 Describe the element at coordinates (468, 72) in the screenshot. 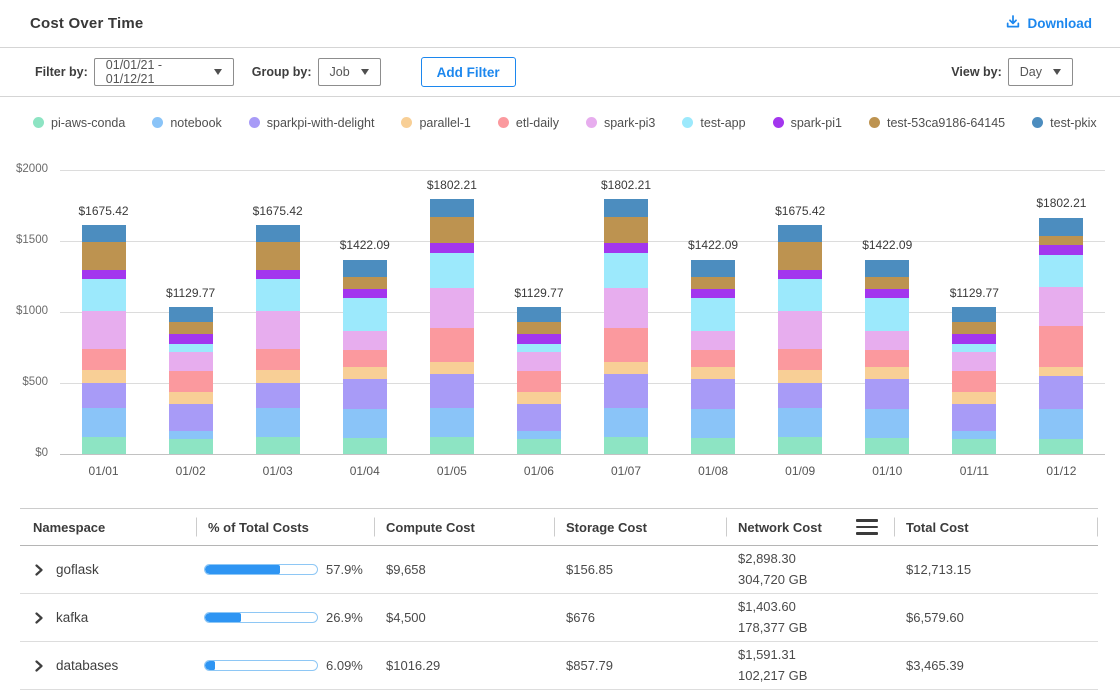

I see `add-filter-button: Add Filter` at that location.